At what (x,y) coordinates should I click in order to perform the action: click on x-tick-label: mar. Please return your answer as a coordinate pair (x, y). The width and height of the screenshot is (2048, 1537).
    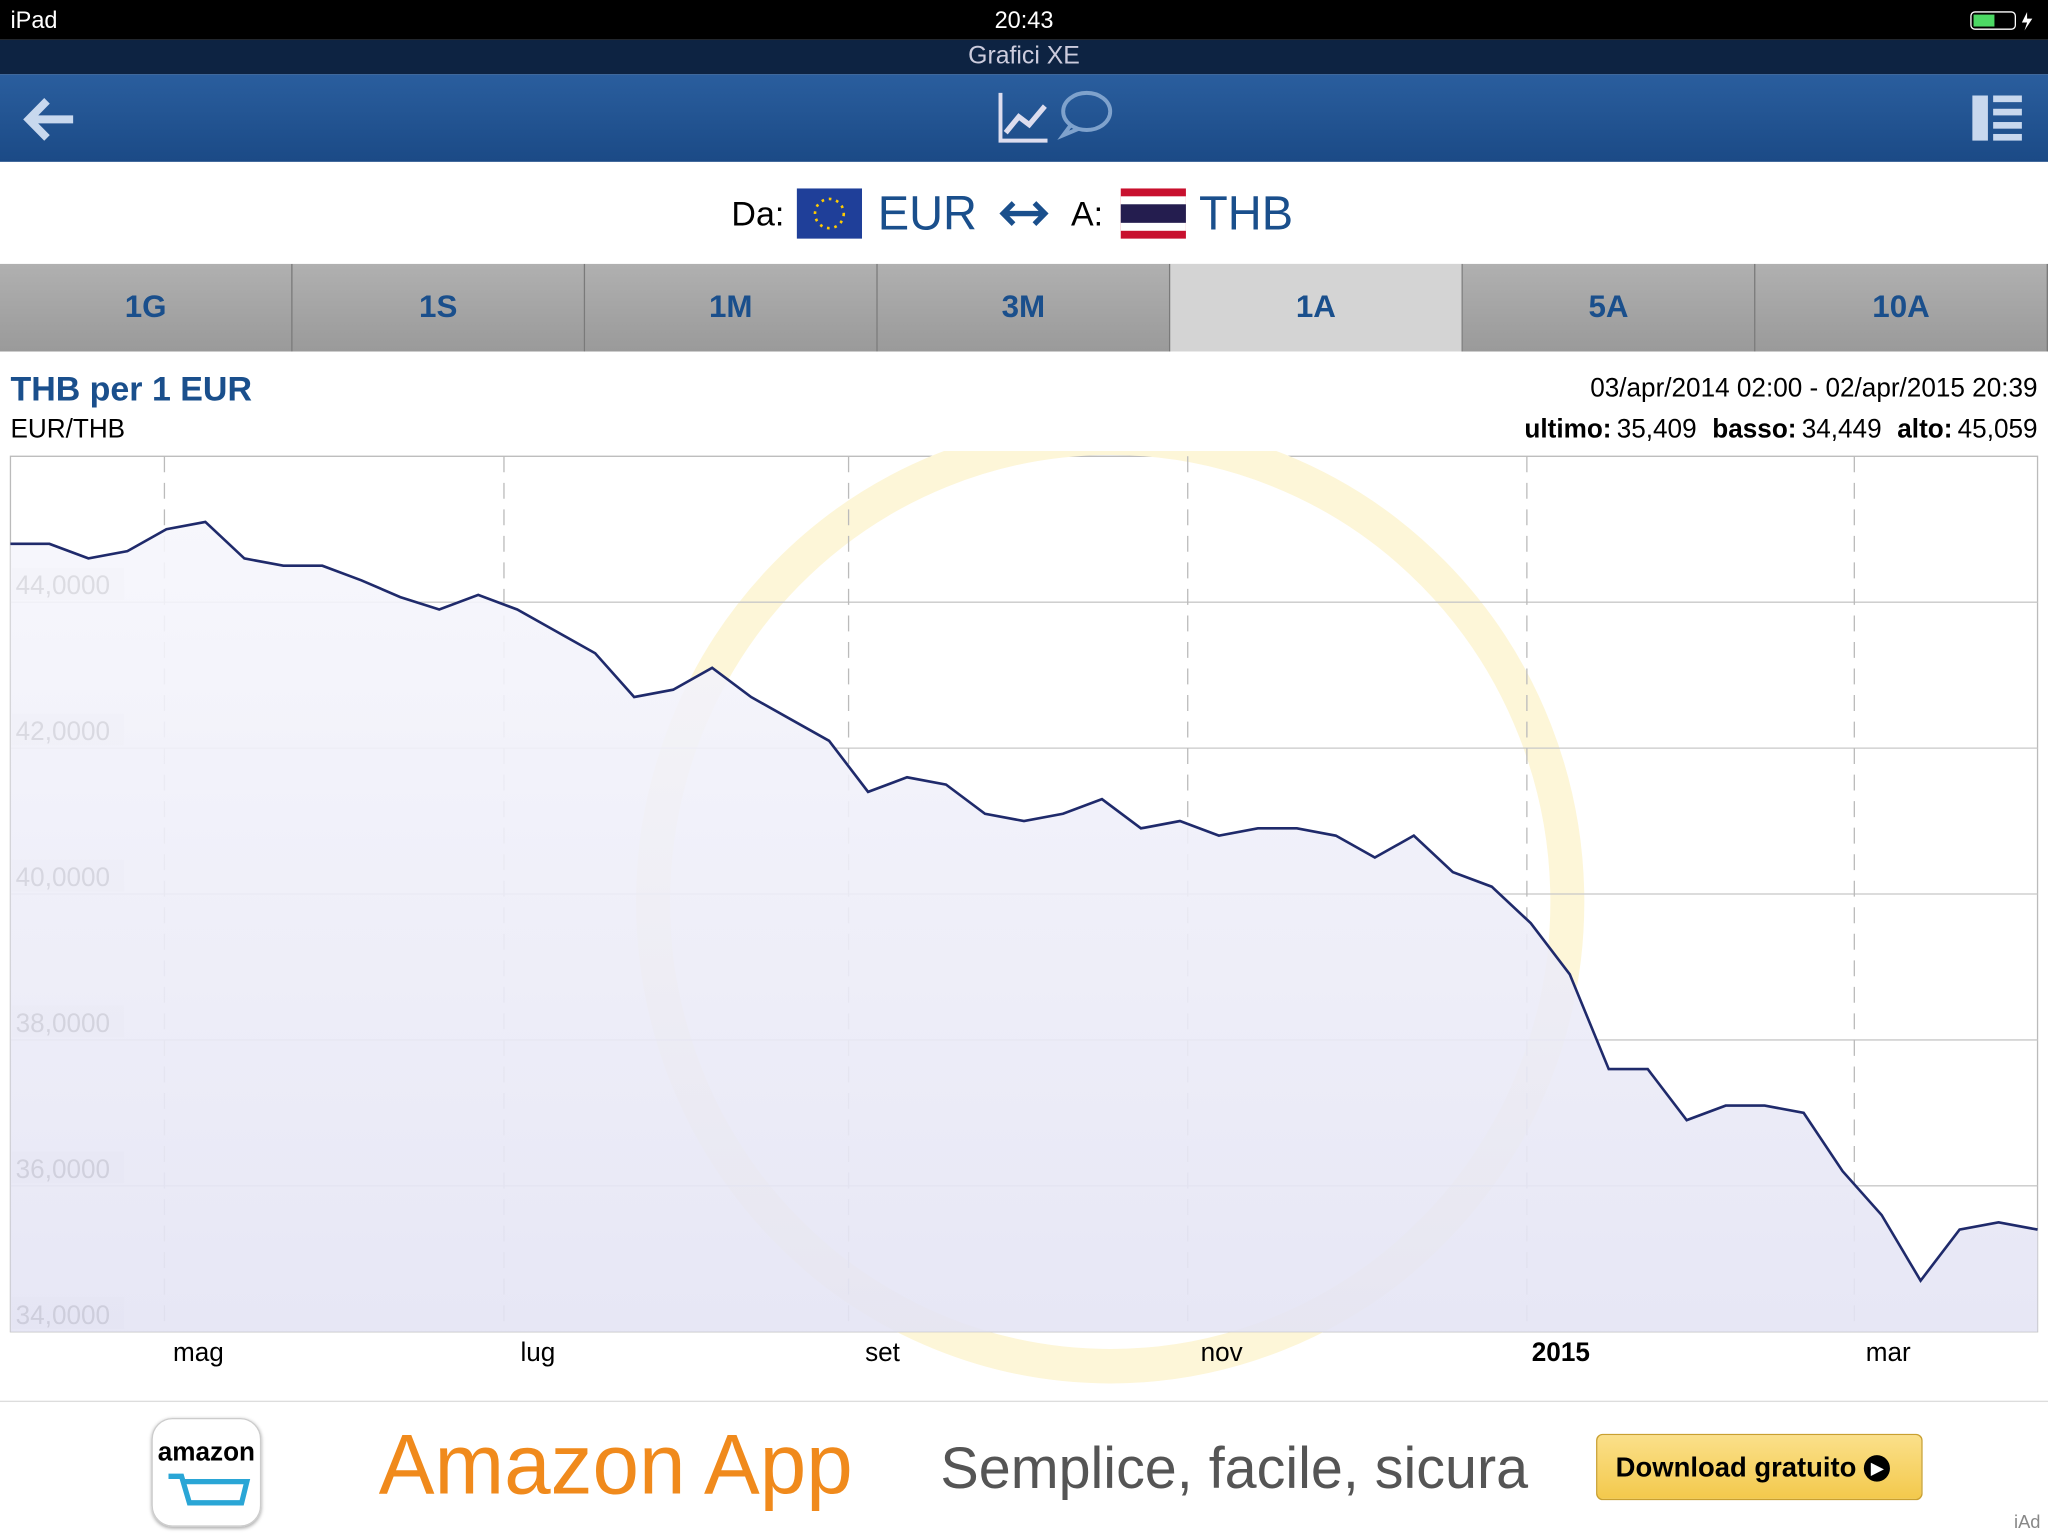
    Looking at the image, I should click on (1888, 1352).